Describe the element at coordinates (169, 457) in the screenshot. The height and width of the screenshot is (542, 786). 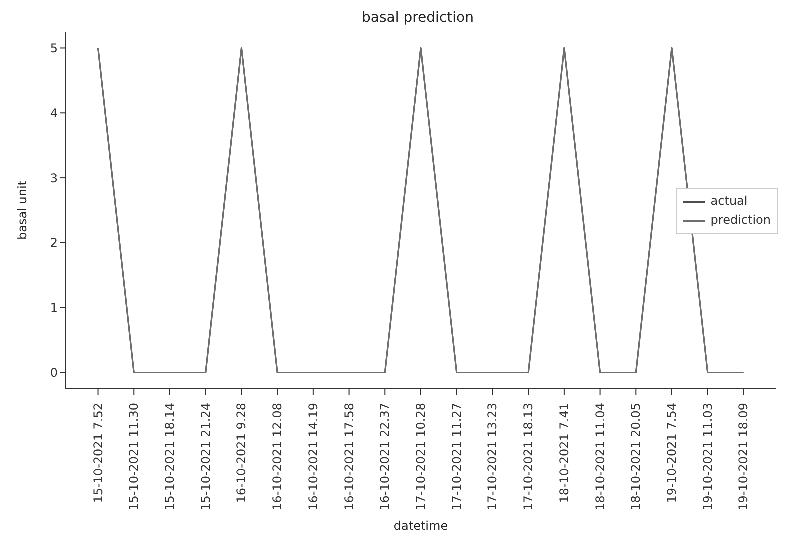
I see `x-tick-label: 15-10-2021 18.14` at that location.